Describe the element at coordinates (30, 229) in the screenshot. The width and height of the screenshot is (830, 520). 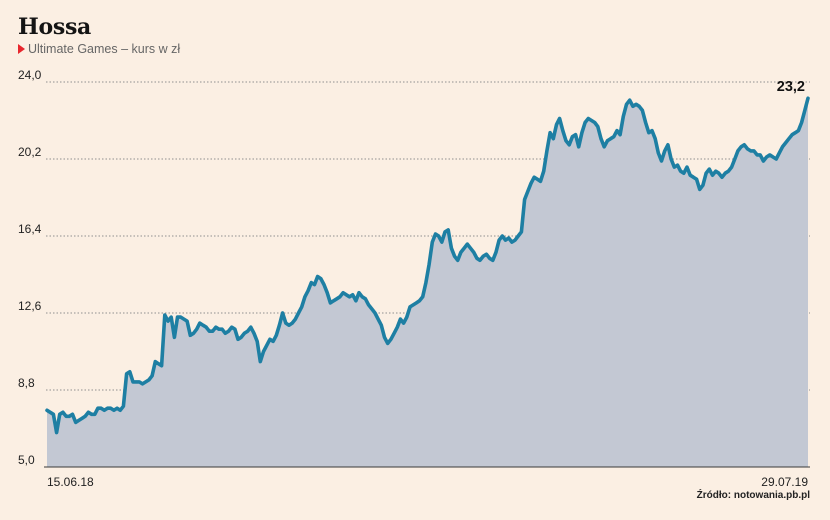
I see `y-tick-label: 16,4` at that location.